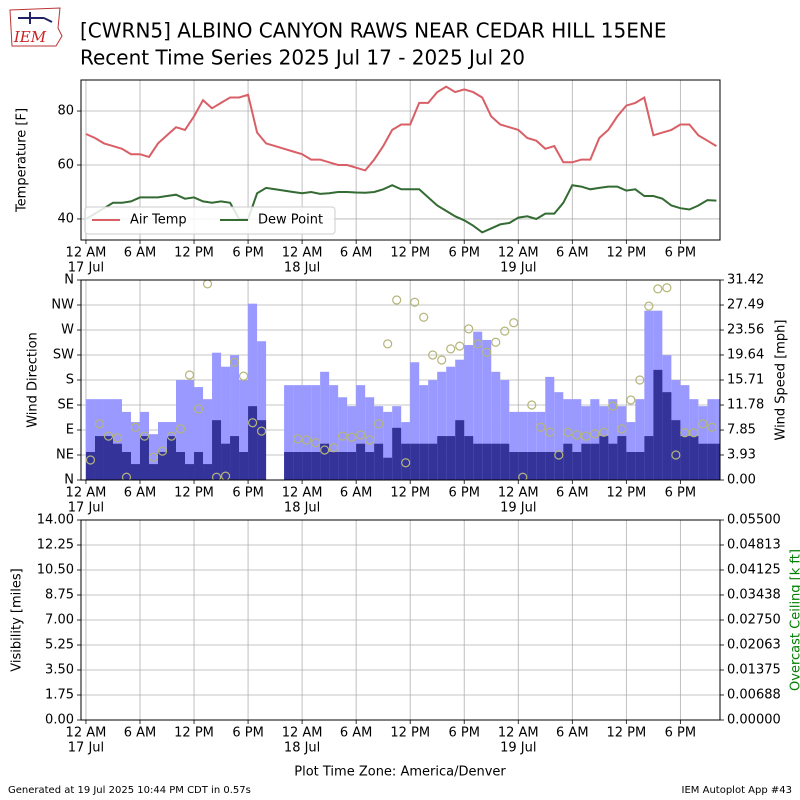 This screenshot has width=800, height=800. I want to click on y-tick-label: NE, so click(65, 455).